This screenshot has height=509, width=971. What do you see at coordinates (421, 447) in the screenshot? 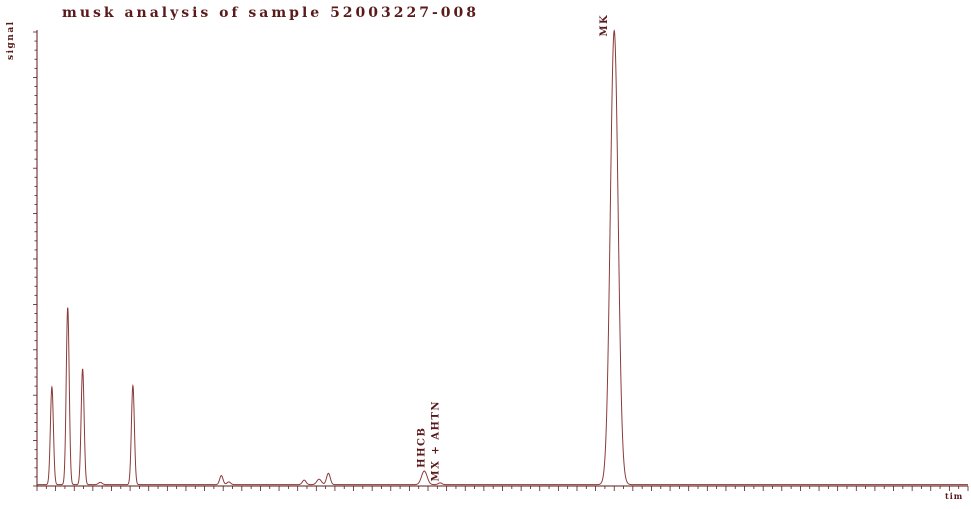
I see `peak-label: HHCB` at bounding box center [421, 447].